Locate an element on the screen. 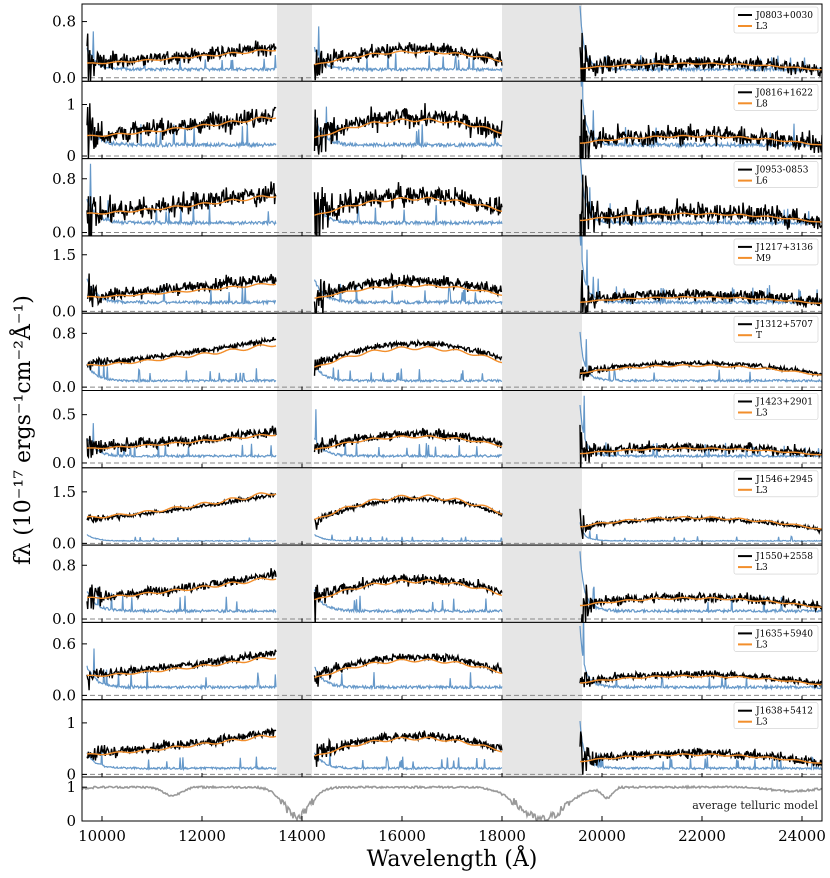 This screenshot has height=878, width=830. x-tick-label: 24000 is located at coordinates (802, 836).